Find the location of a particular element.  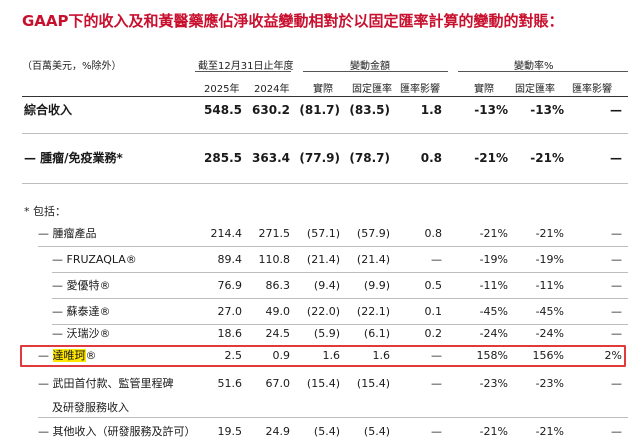

cell-constant: (78.7) is located at coordinates (369, 158).